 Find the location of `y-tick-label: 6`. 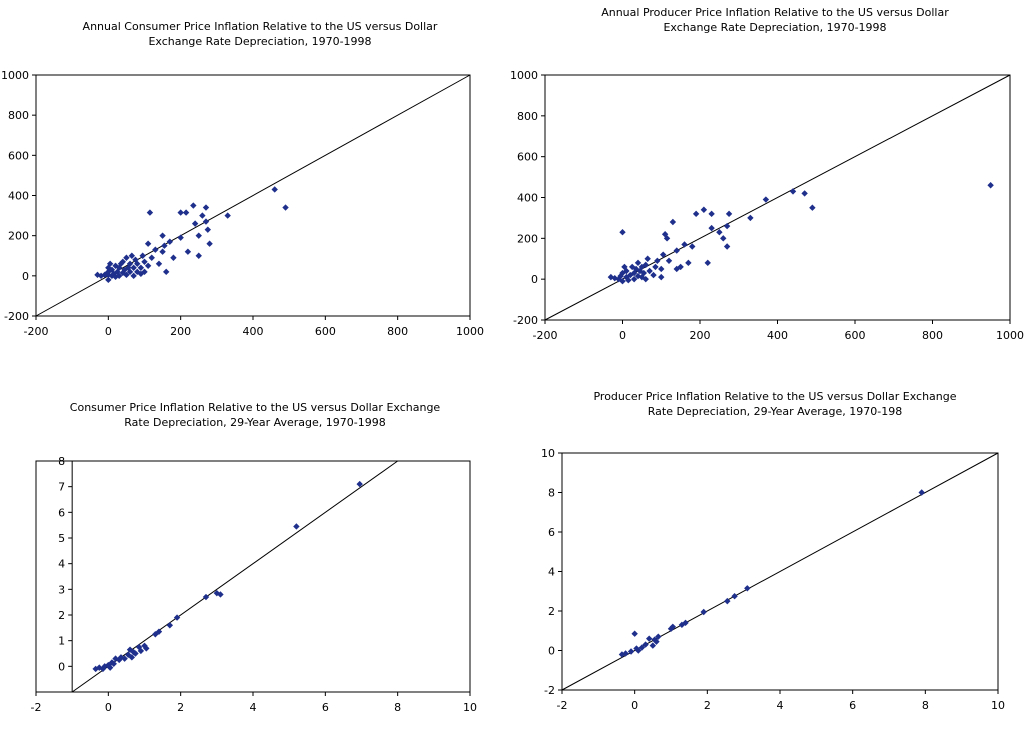

y-tick-label: 6 is located at coordinates (551, 532).